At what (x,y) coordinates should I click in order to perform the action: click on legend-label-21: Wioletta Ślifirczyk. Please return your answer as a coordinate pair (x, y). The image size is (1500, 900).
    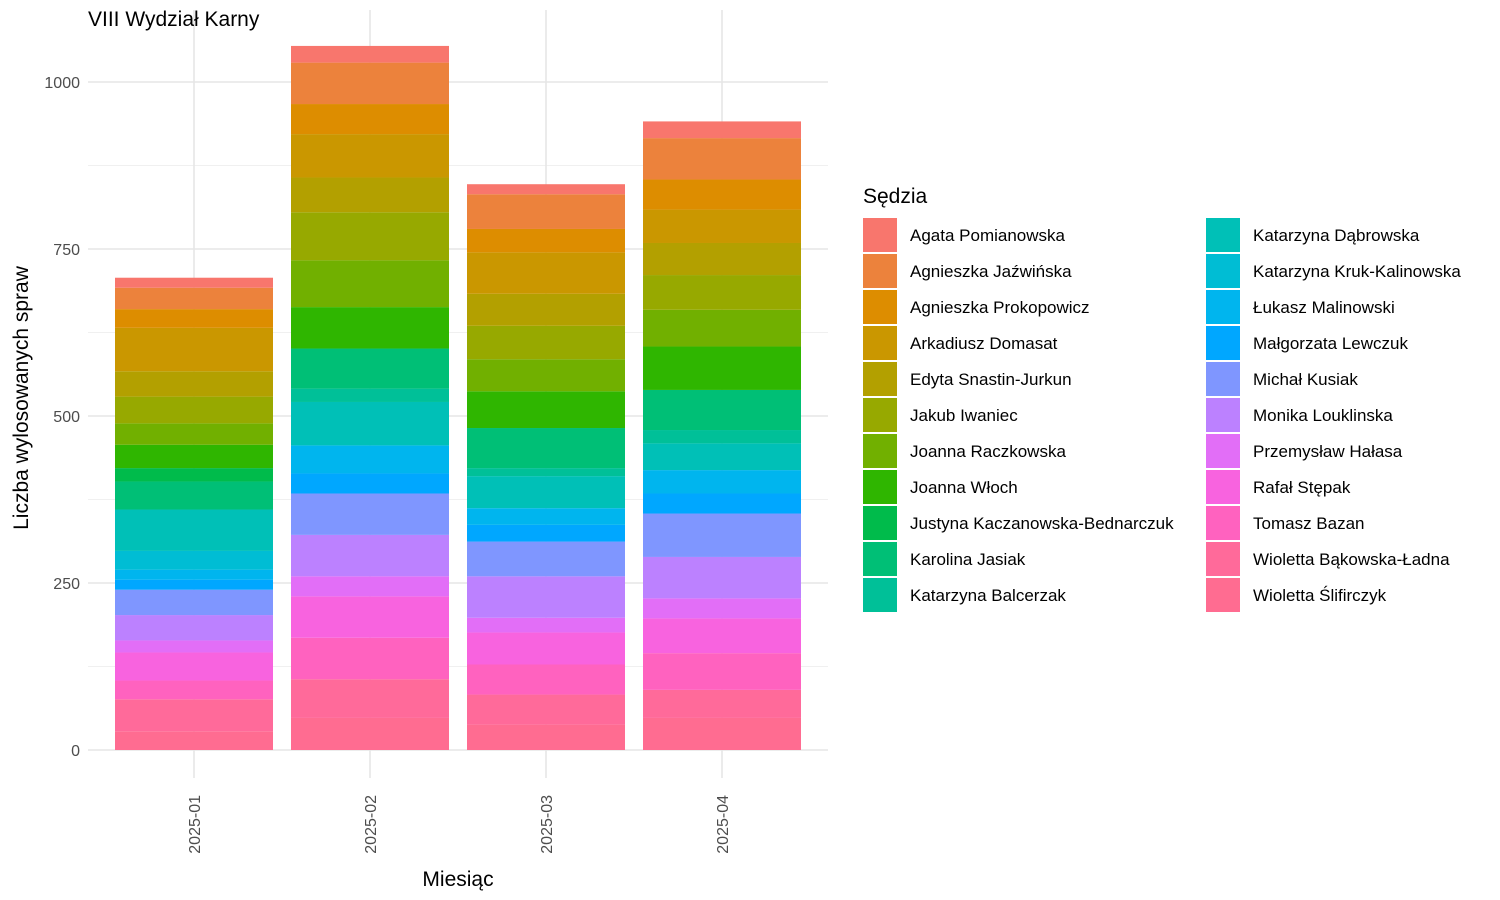
    Looking at the image, I should click on (1320, 595).